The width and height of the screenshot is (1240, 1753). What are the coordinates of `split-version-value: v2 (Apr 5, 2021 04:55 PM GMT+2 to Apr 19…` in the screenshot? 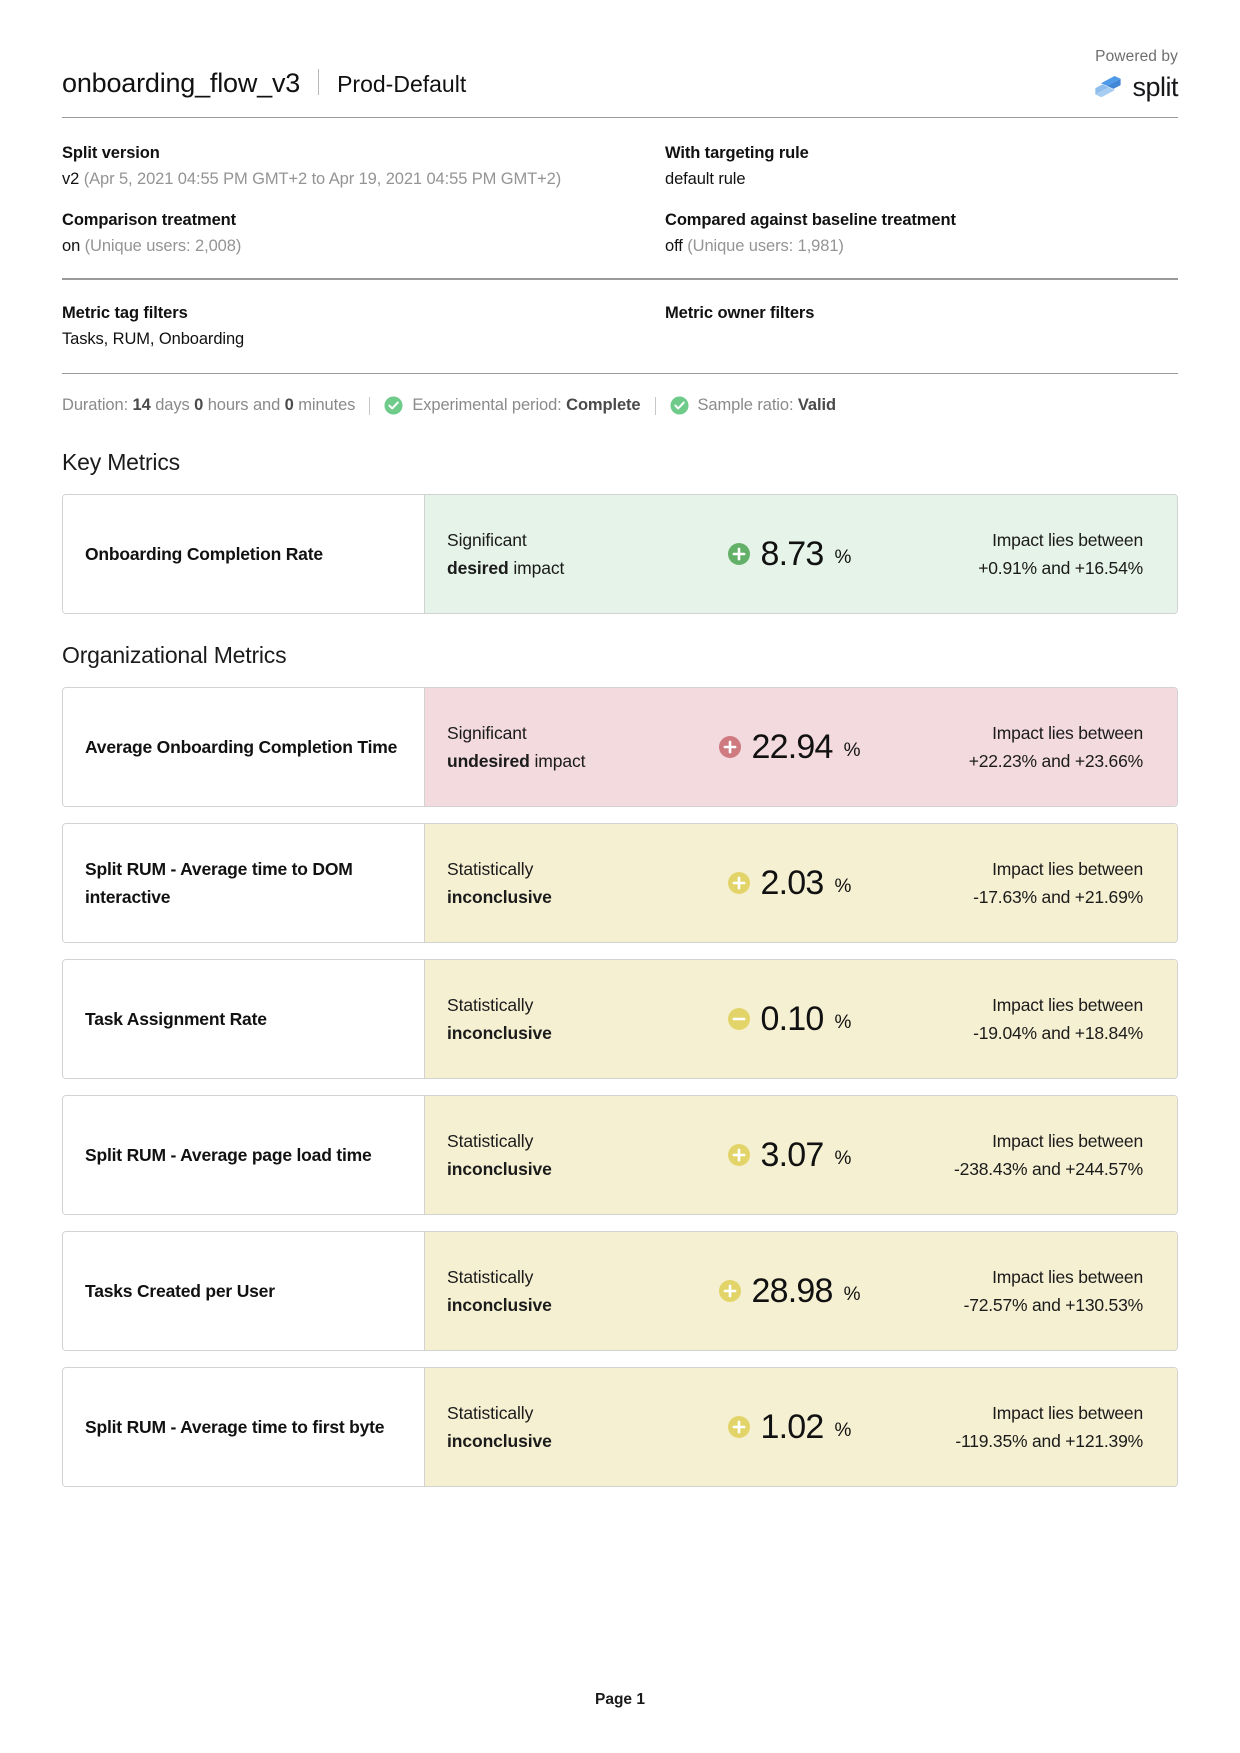 It's located at (341, 179).